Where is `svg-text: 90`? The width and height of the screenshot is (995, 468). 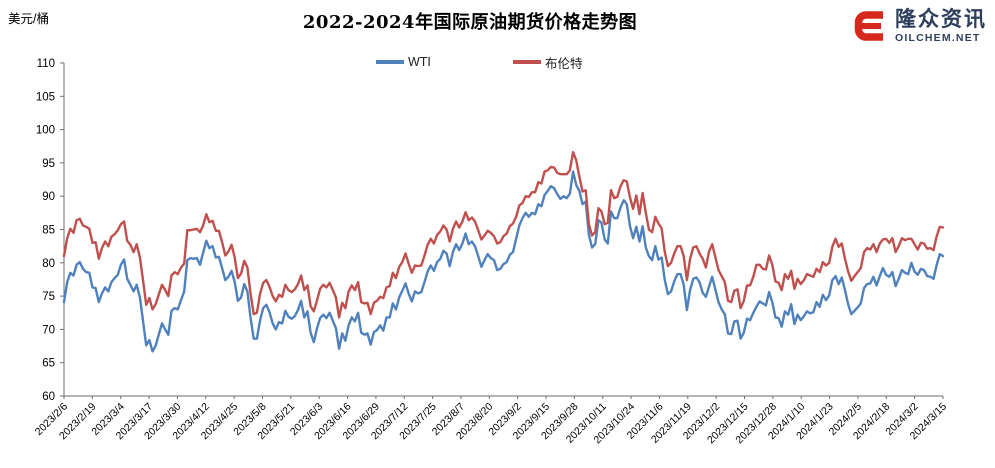 svg-text: 90 is located at coordinates (48, 197).